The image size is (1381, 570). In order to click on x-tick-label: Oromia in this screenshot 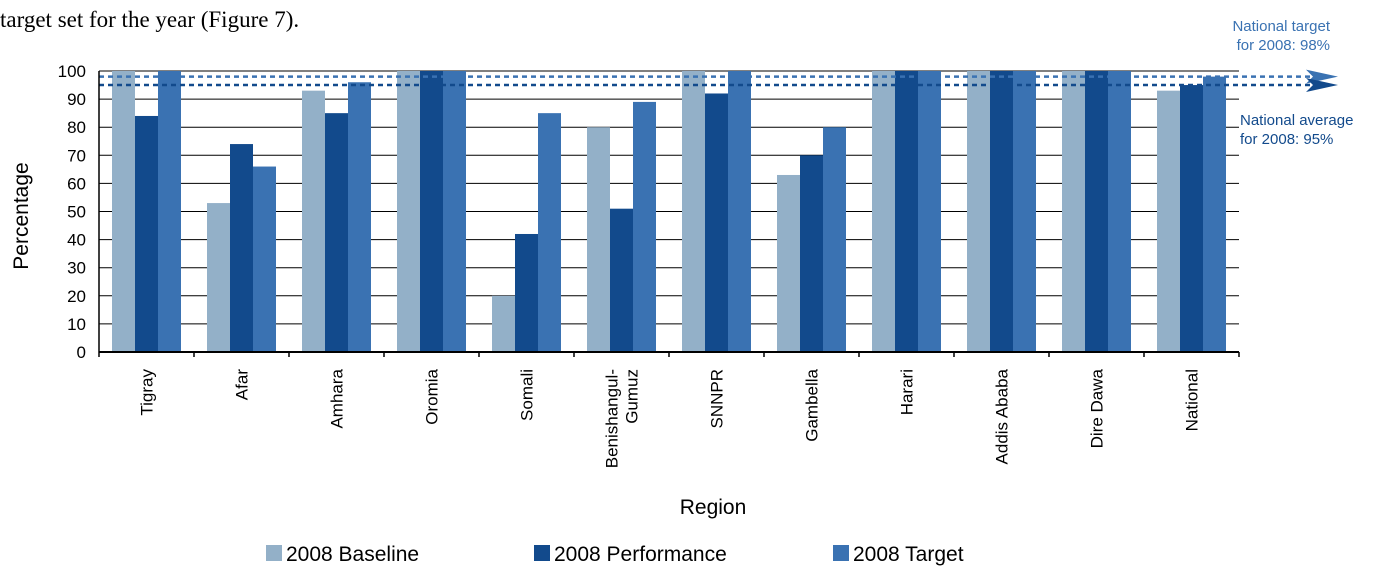, I will do `click(432, 396)`.